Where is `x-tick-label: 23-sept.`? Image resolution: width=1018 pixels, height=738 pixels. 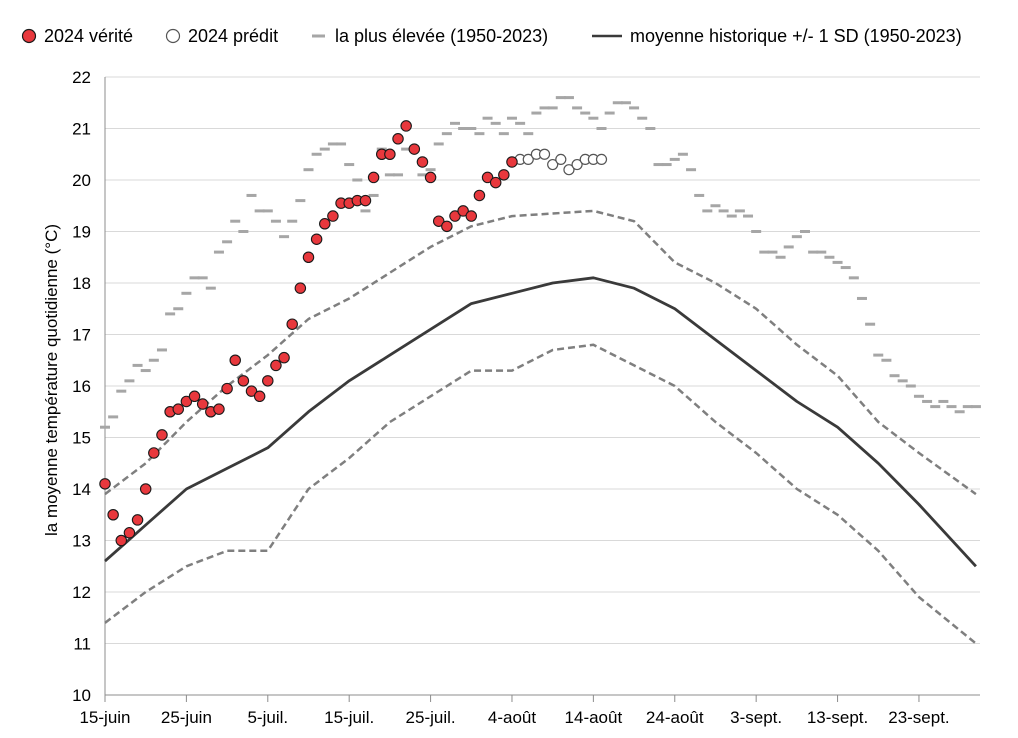 x-tick-label: 23-sept. is located at coordinates (918, 717).